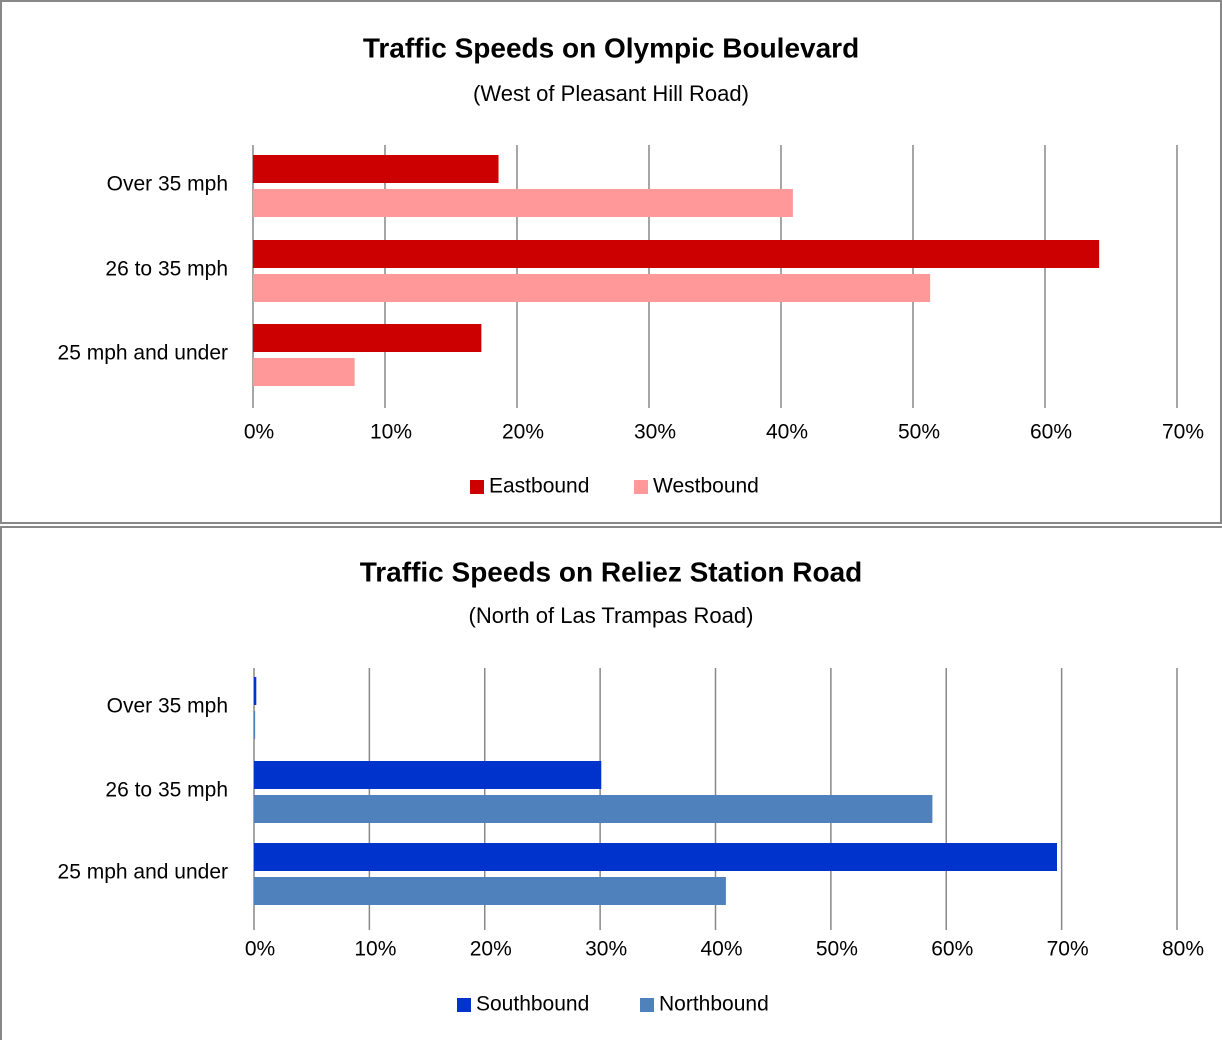  I want to click on chart-subtitle: (North of Las Trampas Road), so click(611, 615).